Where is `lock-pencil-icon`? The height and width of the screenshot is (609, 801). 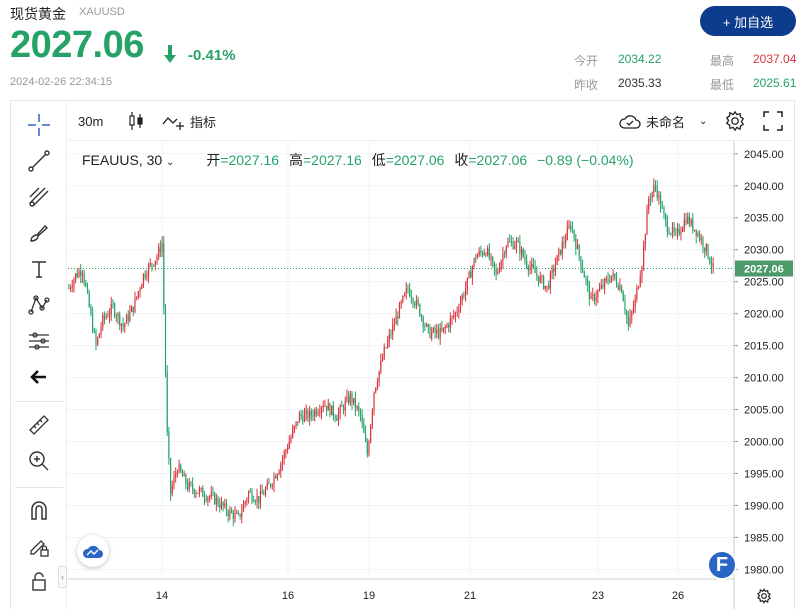 lock-pencil-icon is located at coordinates (39, 547).